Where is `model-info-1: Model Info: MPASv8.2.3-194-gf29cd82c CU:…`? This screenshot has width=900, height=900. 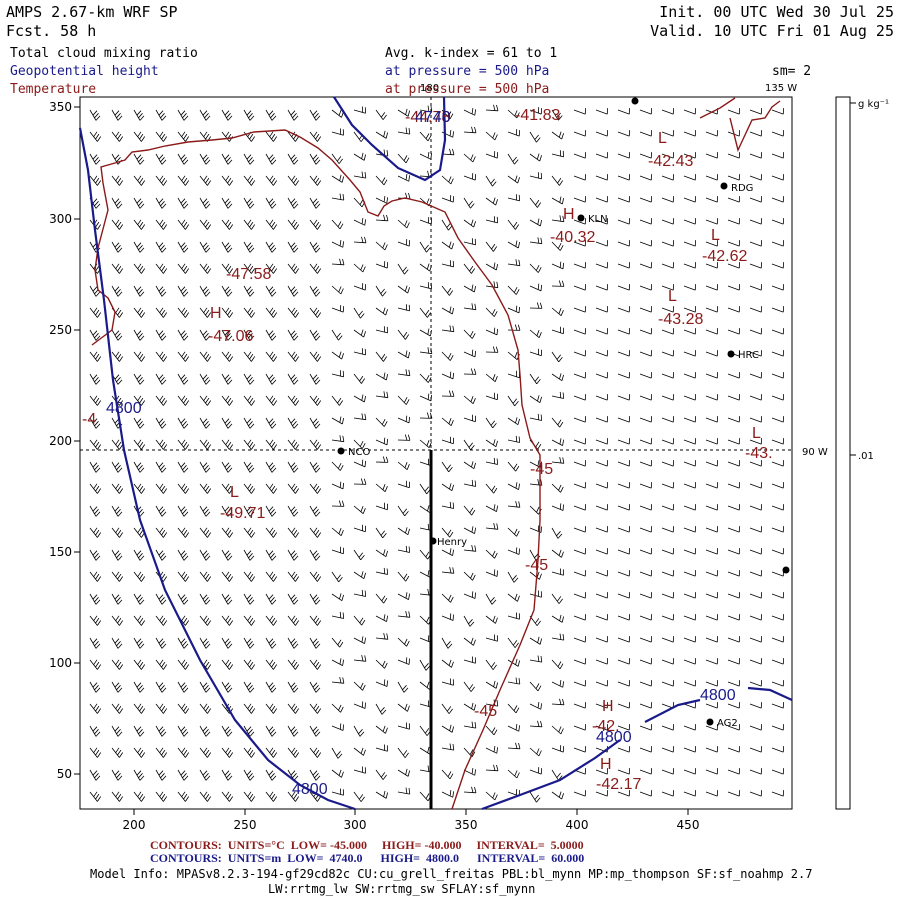 model-info-1: Model Info: MPASv8.2.3-194-gf29cd82c CU:… is located at coordinates (451, 874).